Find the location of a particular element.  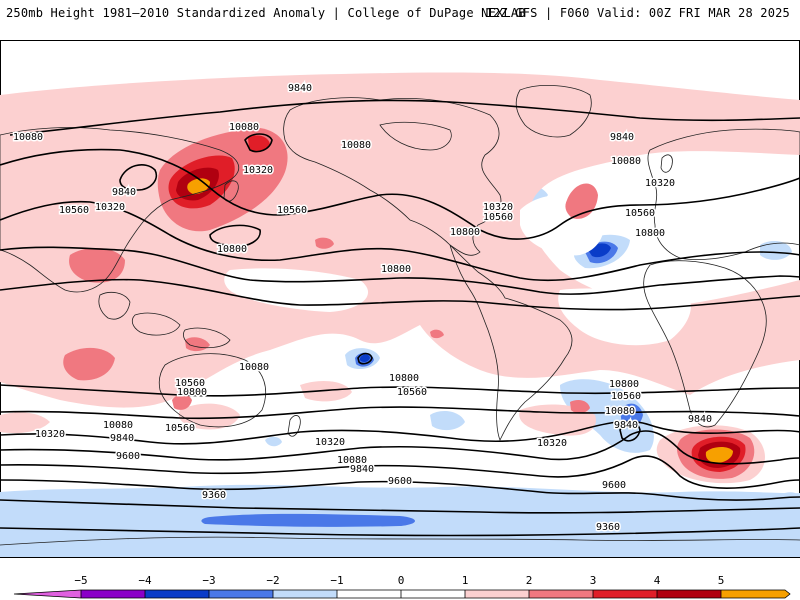

legend-tick-label: 0 is located at coordinates (401, 580).